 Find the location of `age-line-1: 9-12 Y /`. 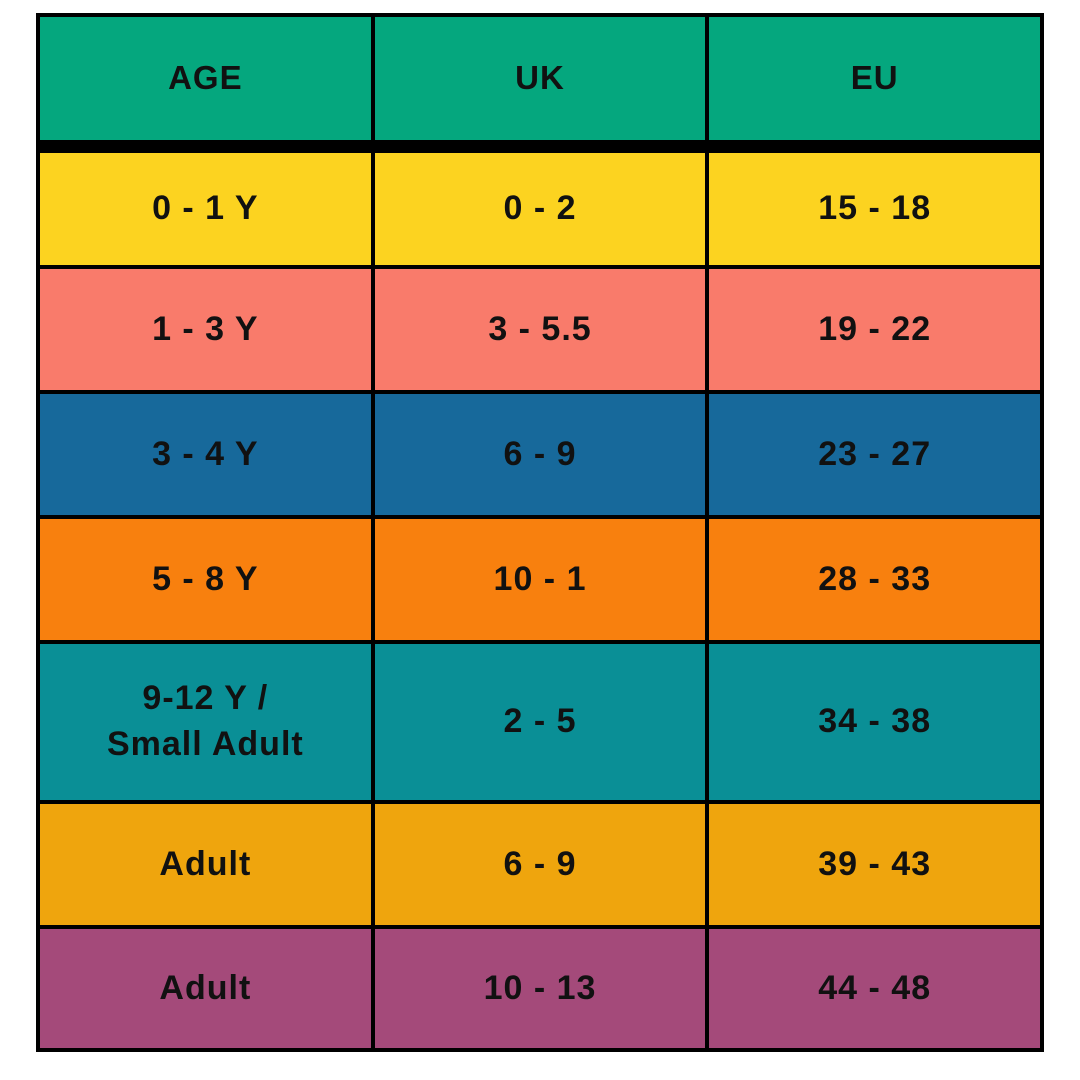

age-line-1: 9-12 Y / is located at coordinates (205, 698).